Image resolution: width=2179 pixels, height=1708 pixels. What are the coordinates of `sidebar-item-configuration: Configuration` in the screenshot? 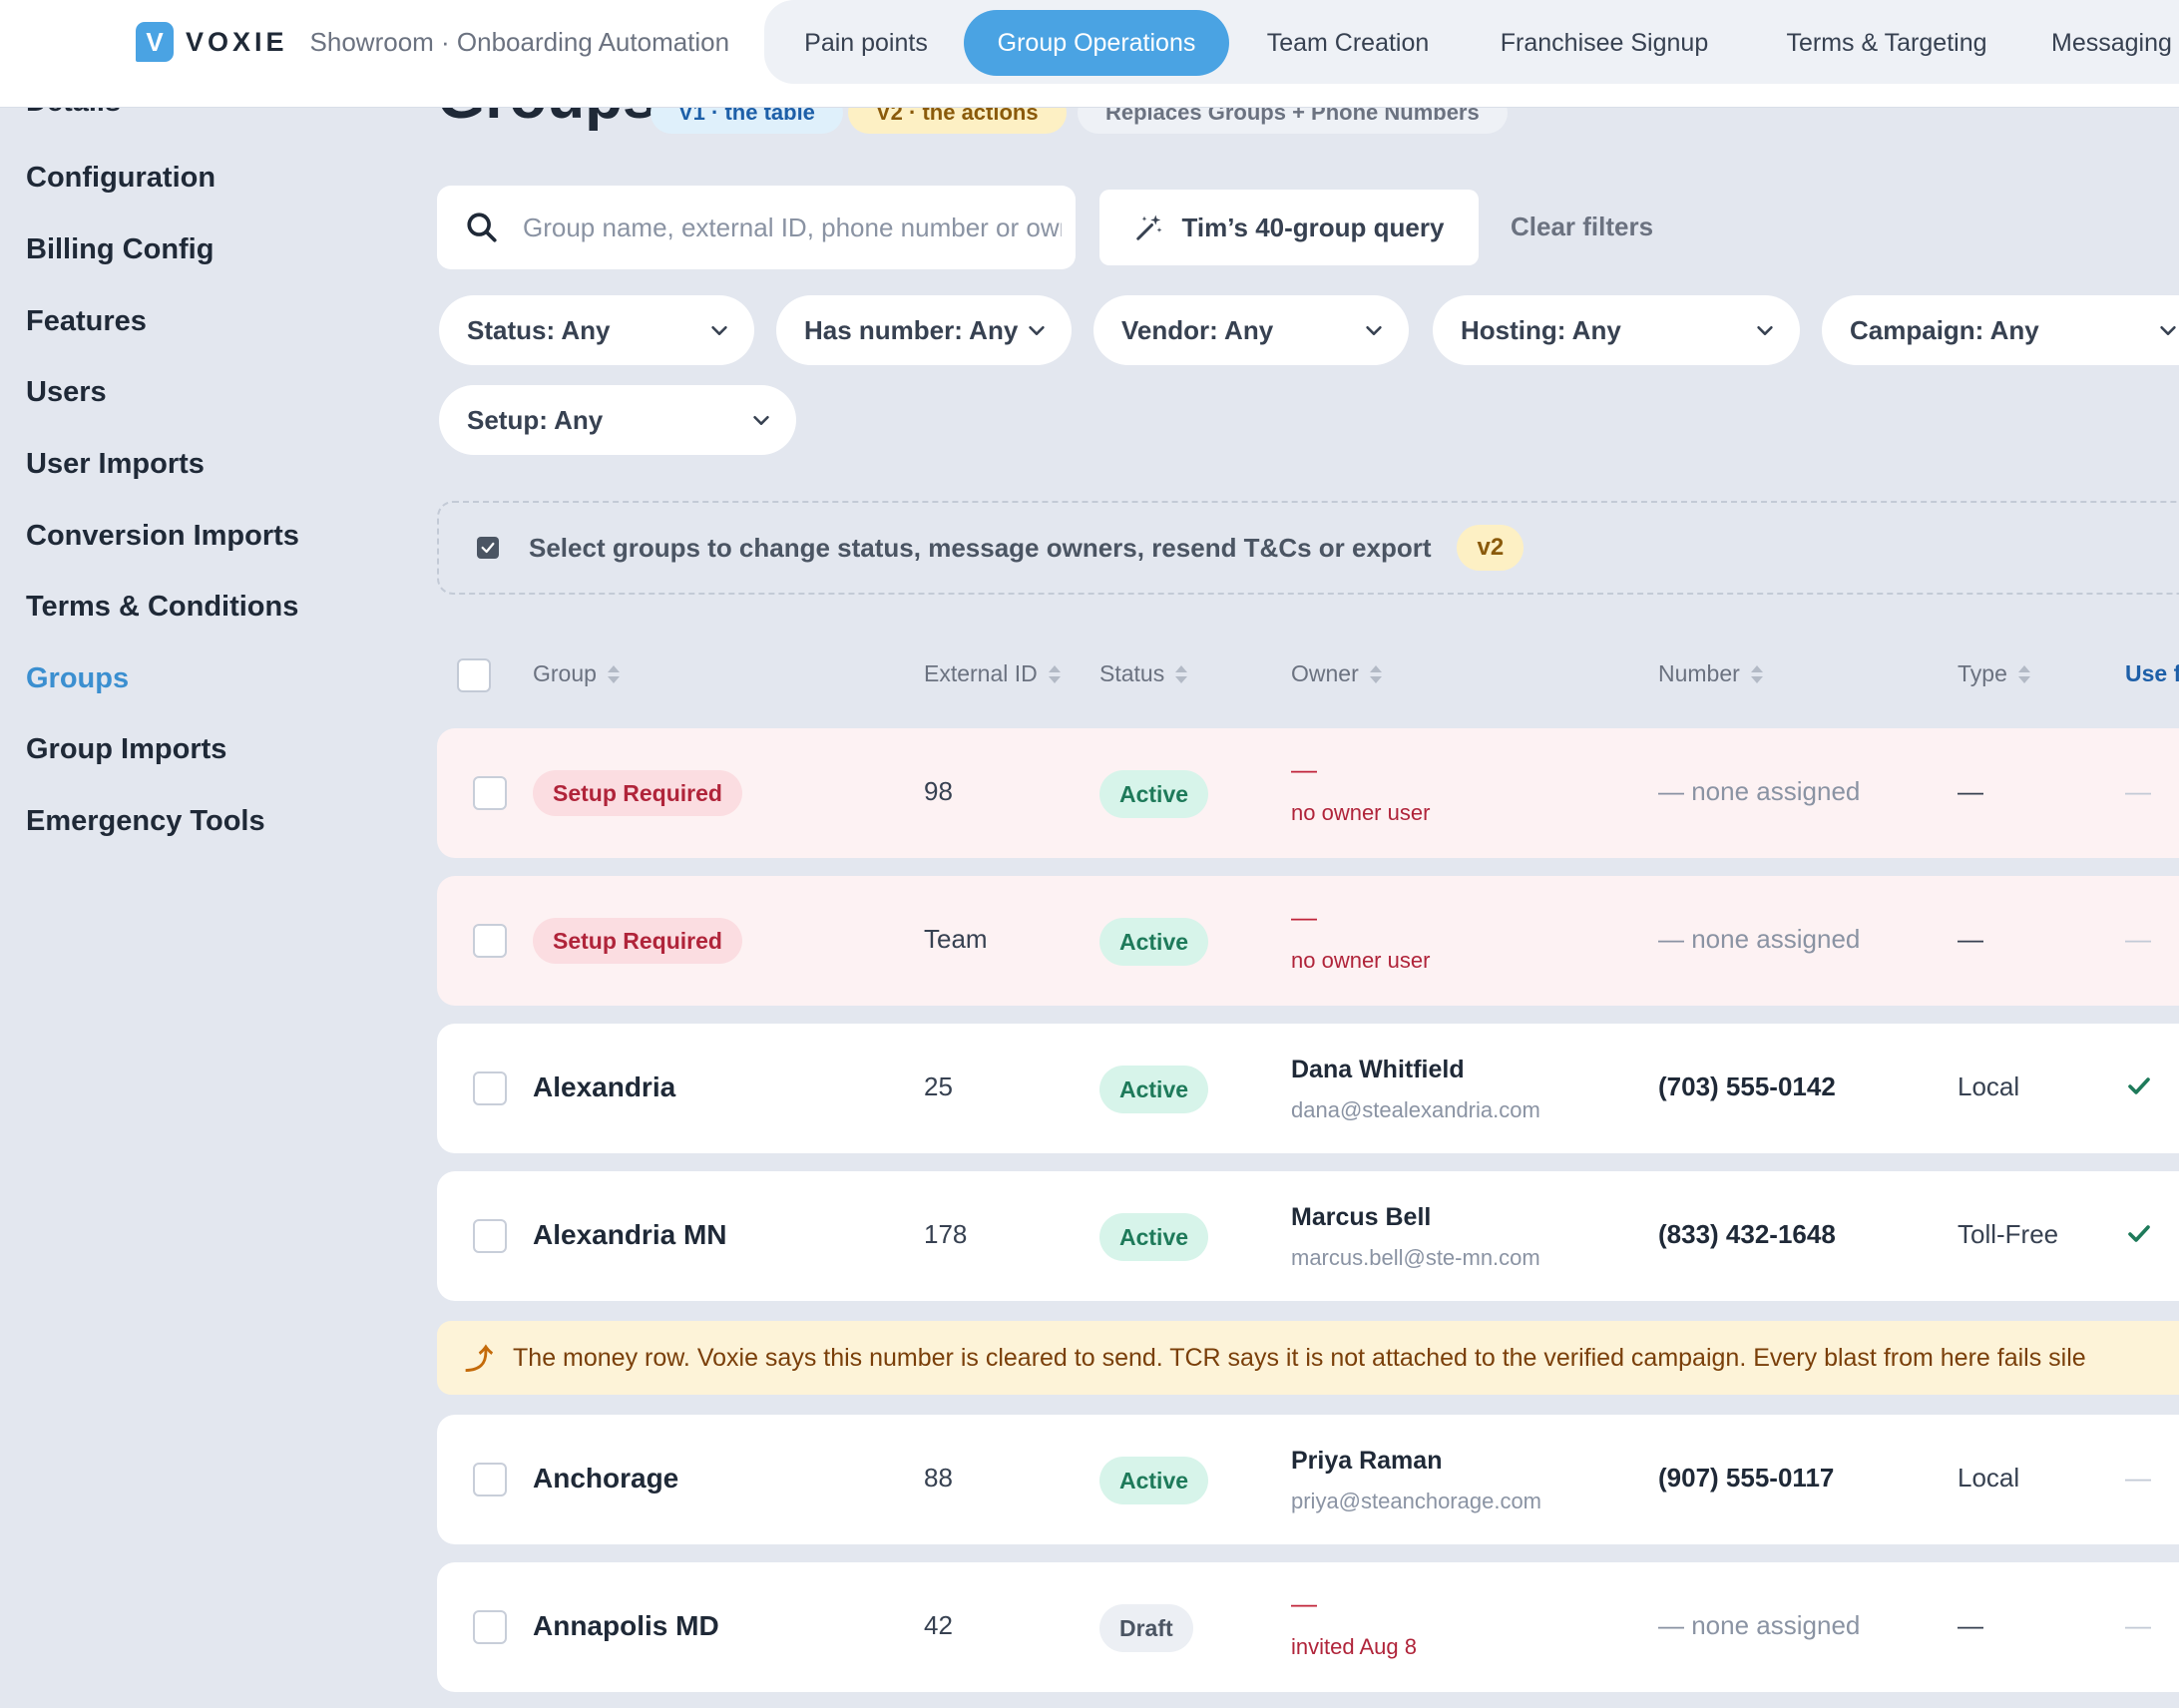 It's located at (121, 178).